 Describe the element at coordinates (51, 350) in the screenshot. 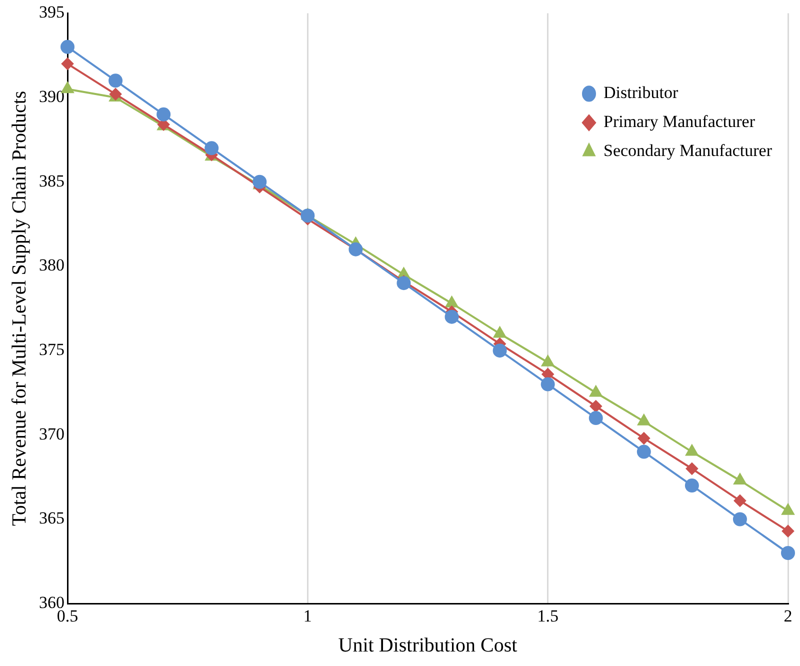

I see `y-tick-label: 375` at that location.